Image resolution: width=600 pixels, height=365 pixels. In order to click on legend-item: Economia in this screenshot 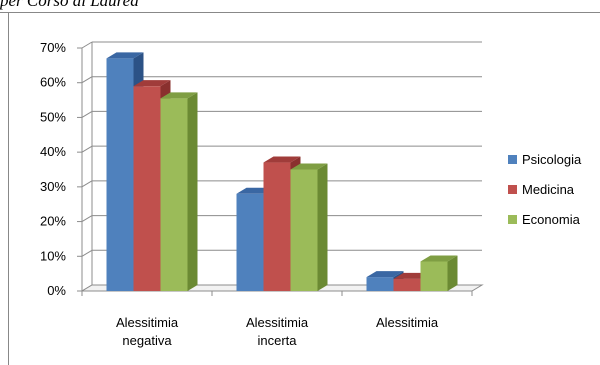, I will do `click(544, 219)`.